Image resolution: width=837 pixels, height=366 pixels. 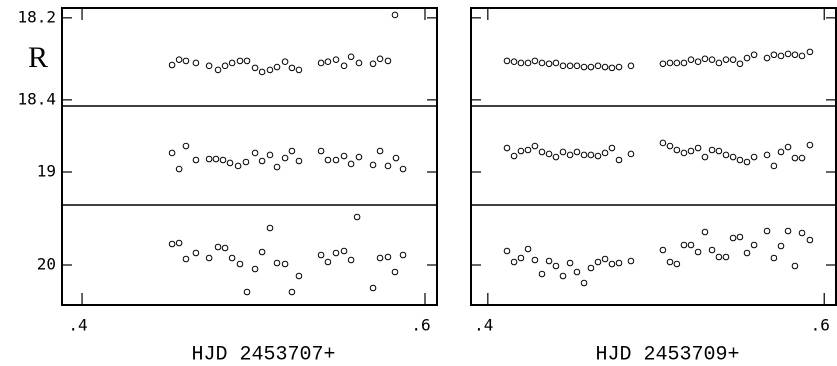 I want to click on y-tick-label: 20, so click(x=46, y=264).